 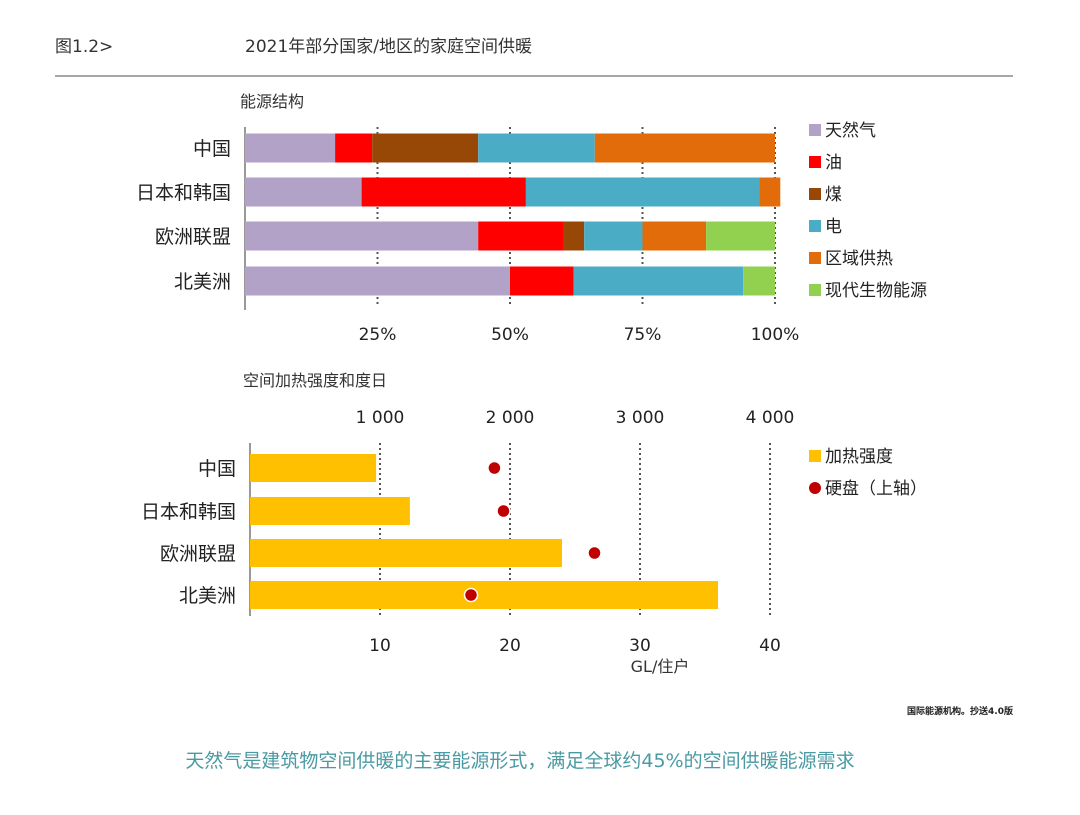 I want to click on legend-label-item-4: 电, so click(x=833, y=227).